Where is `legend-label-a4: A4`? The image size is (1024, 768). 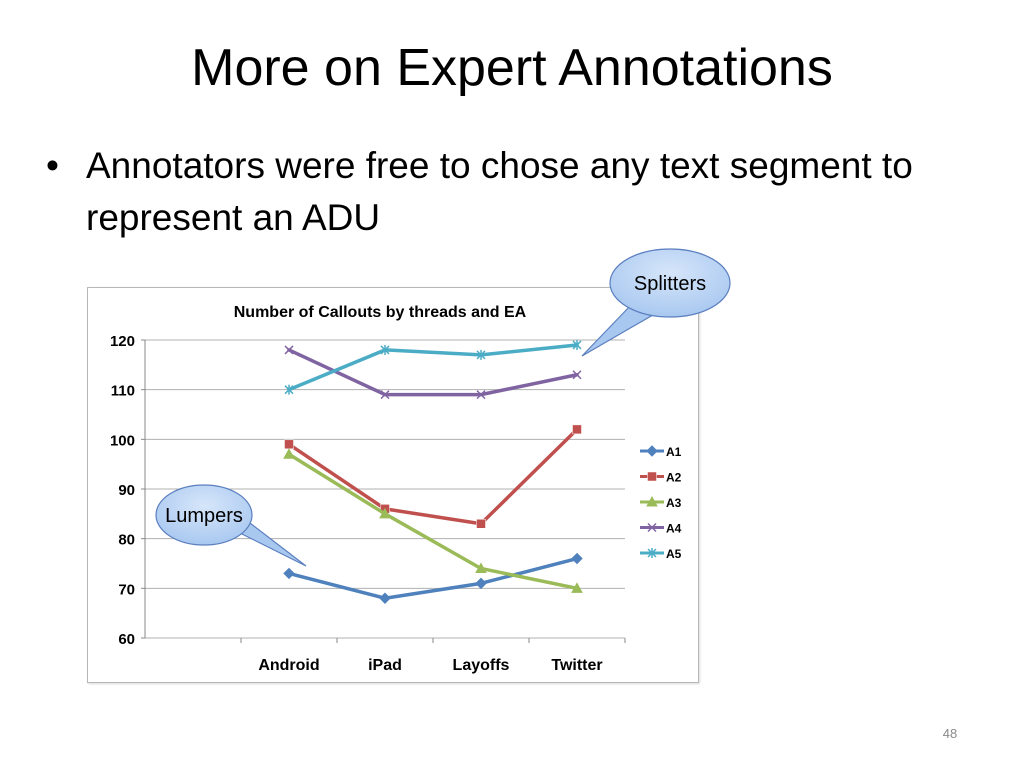 legend-label-a4: A4 is located at coordinates (674, 529).